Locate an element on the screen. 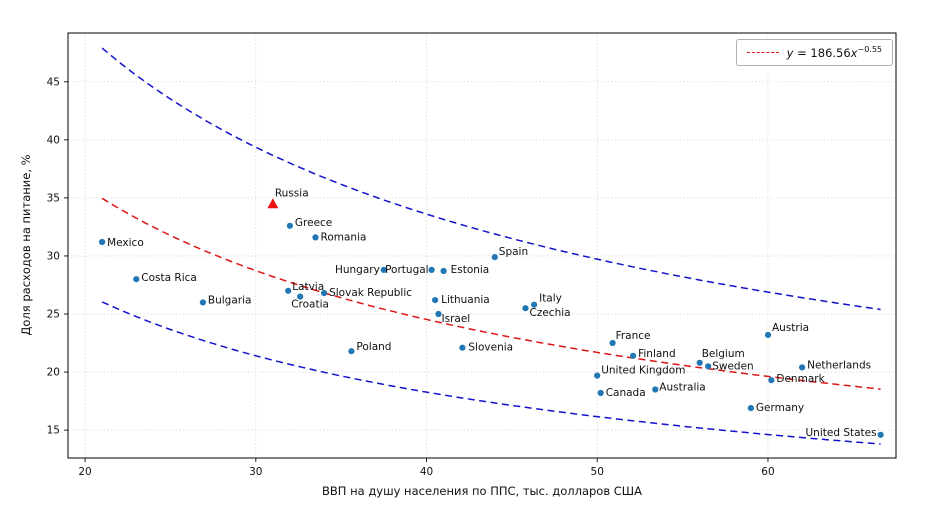  legend-var-x: x is located at coordinates (854, 52).